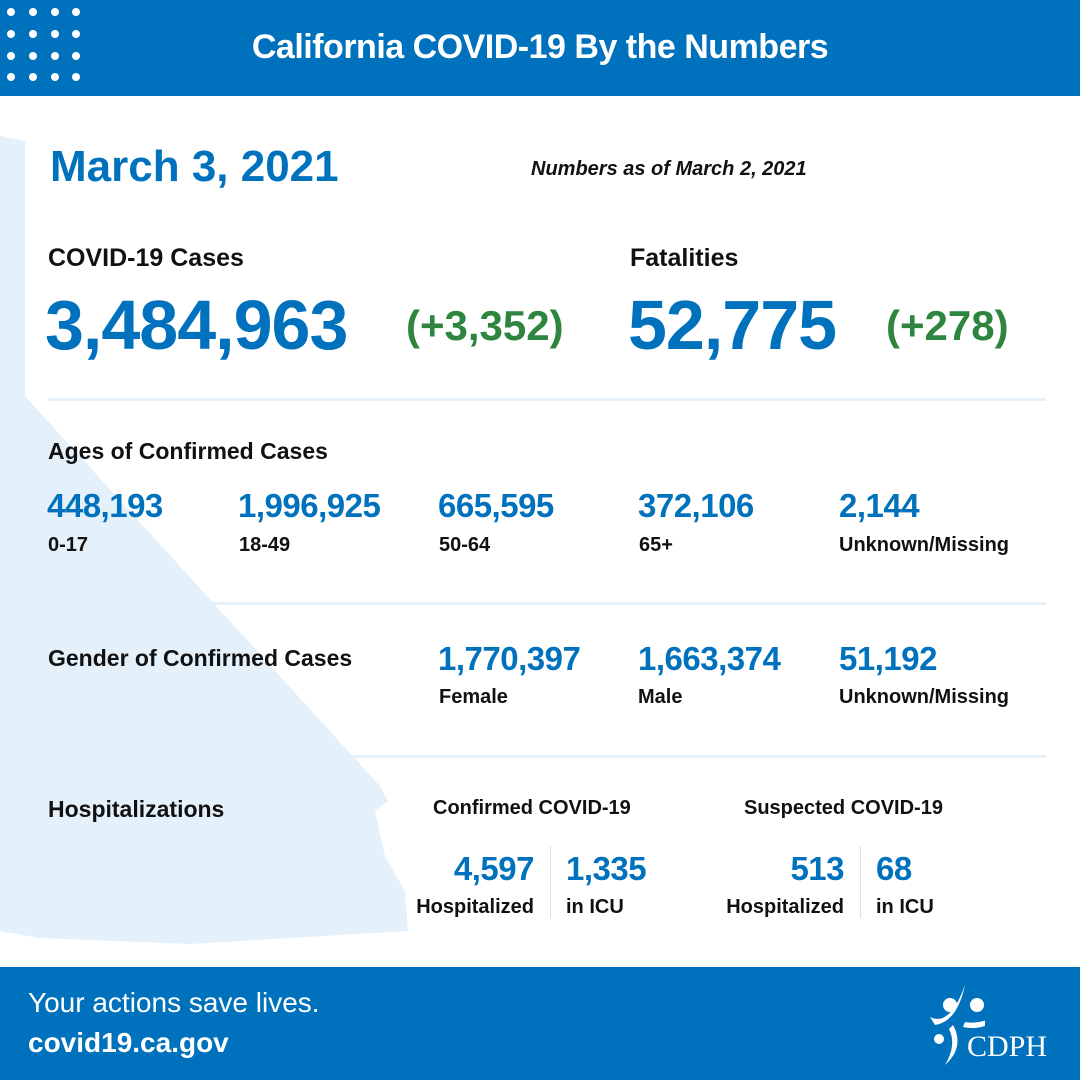  I want to click on age-label: Unknown/Missing, so click(924, 545).